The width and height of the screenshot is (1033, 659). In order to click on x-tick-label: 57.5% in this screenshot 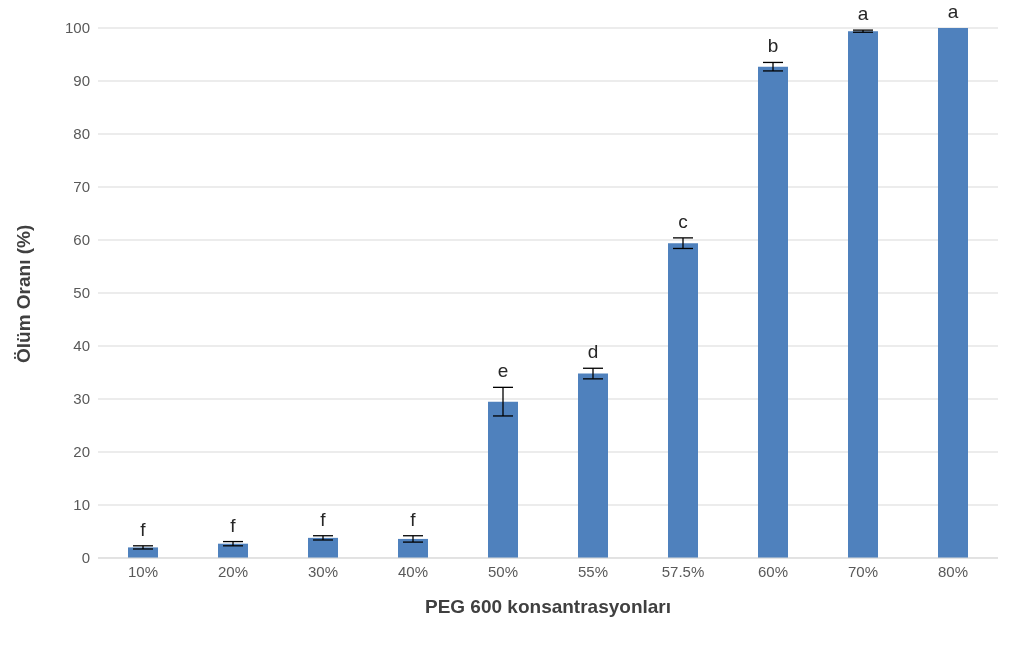, I will do `click(683, 571)`.